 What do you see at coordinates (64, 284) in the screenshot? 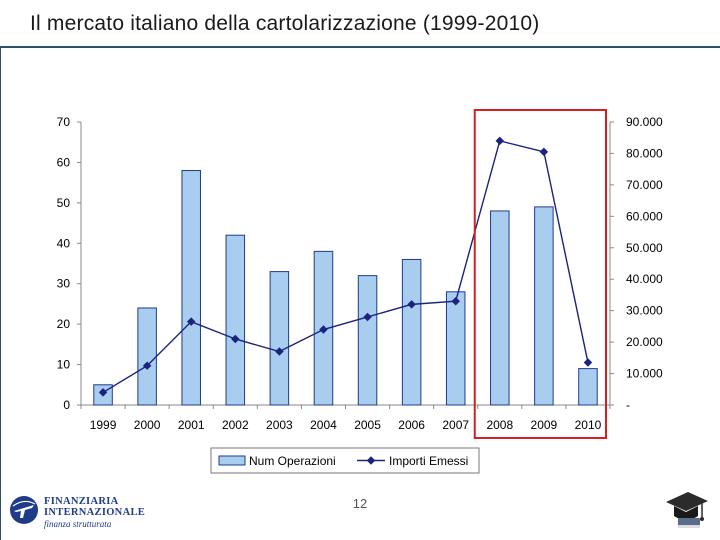
I see `y-left-tick-label: 30` at bounding box center [64, 284].